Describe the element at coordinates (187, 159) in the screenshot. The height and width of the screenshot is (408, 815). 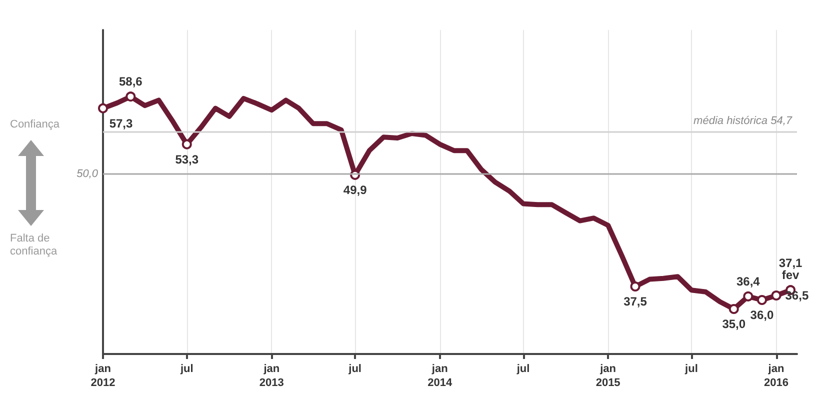
I see `data-label: 53,3` at that location.